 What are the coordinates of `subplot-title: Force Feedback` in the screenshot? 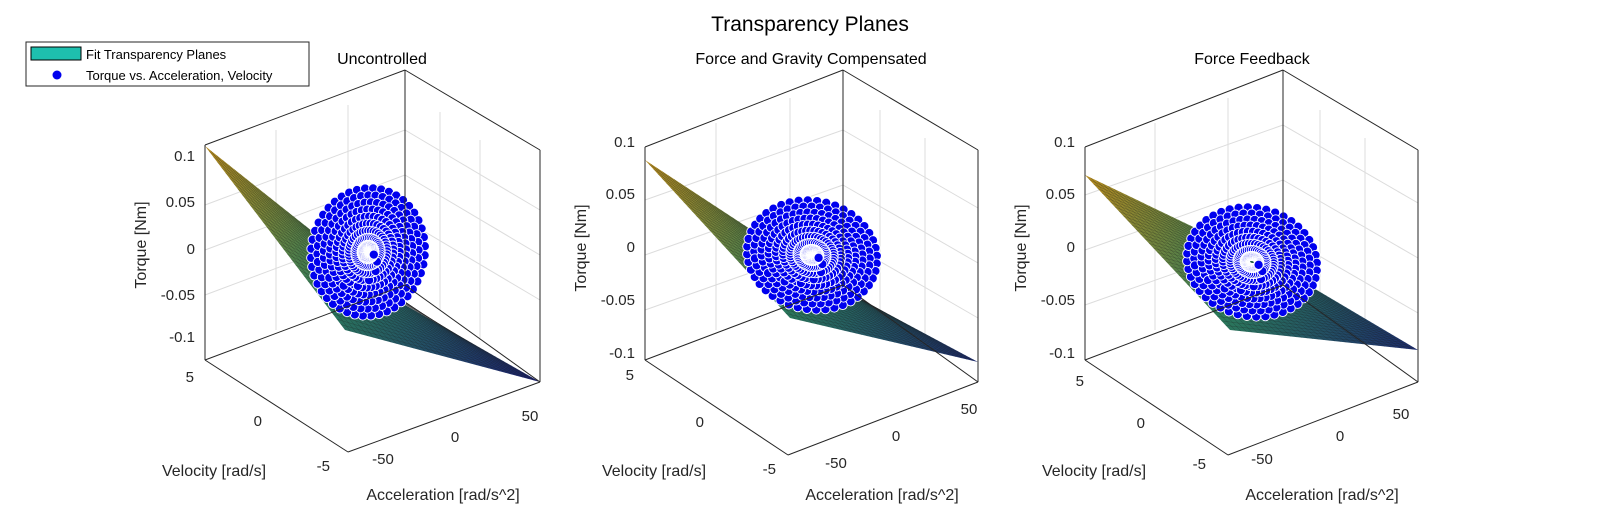 It's located at (1252, 59).